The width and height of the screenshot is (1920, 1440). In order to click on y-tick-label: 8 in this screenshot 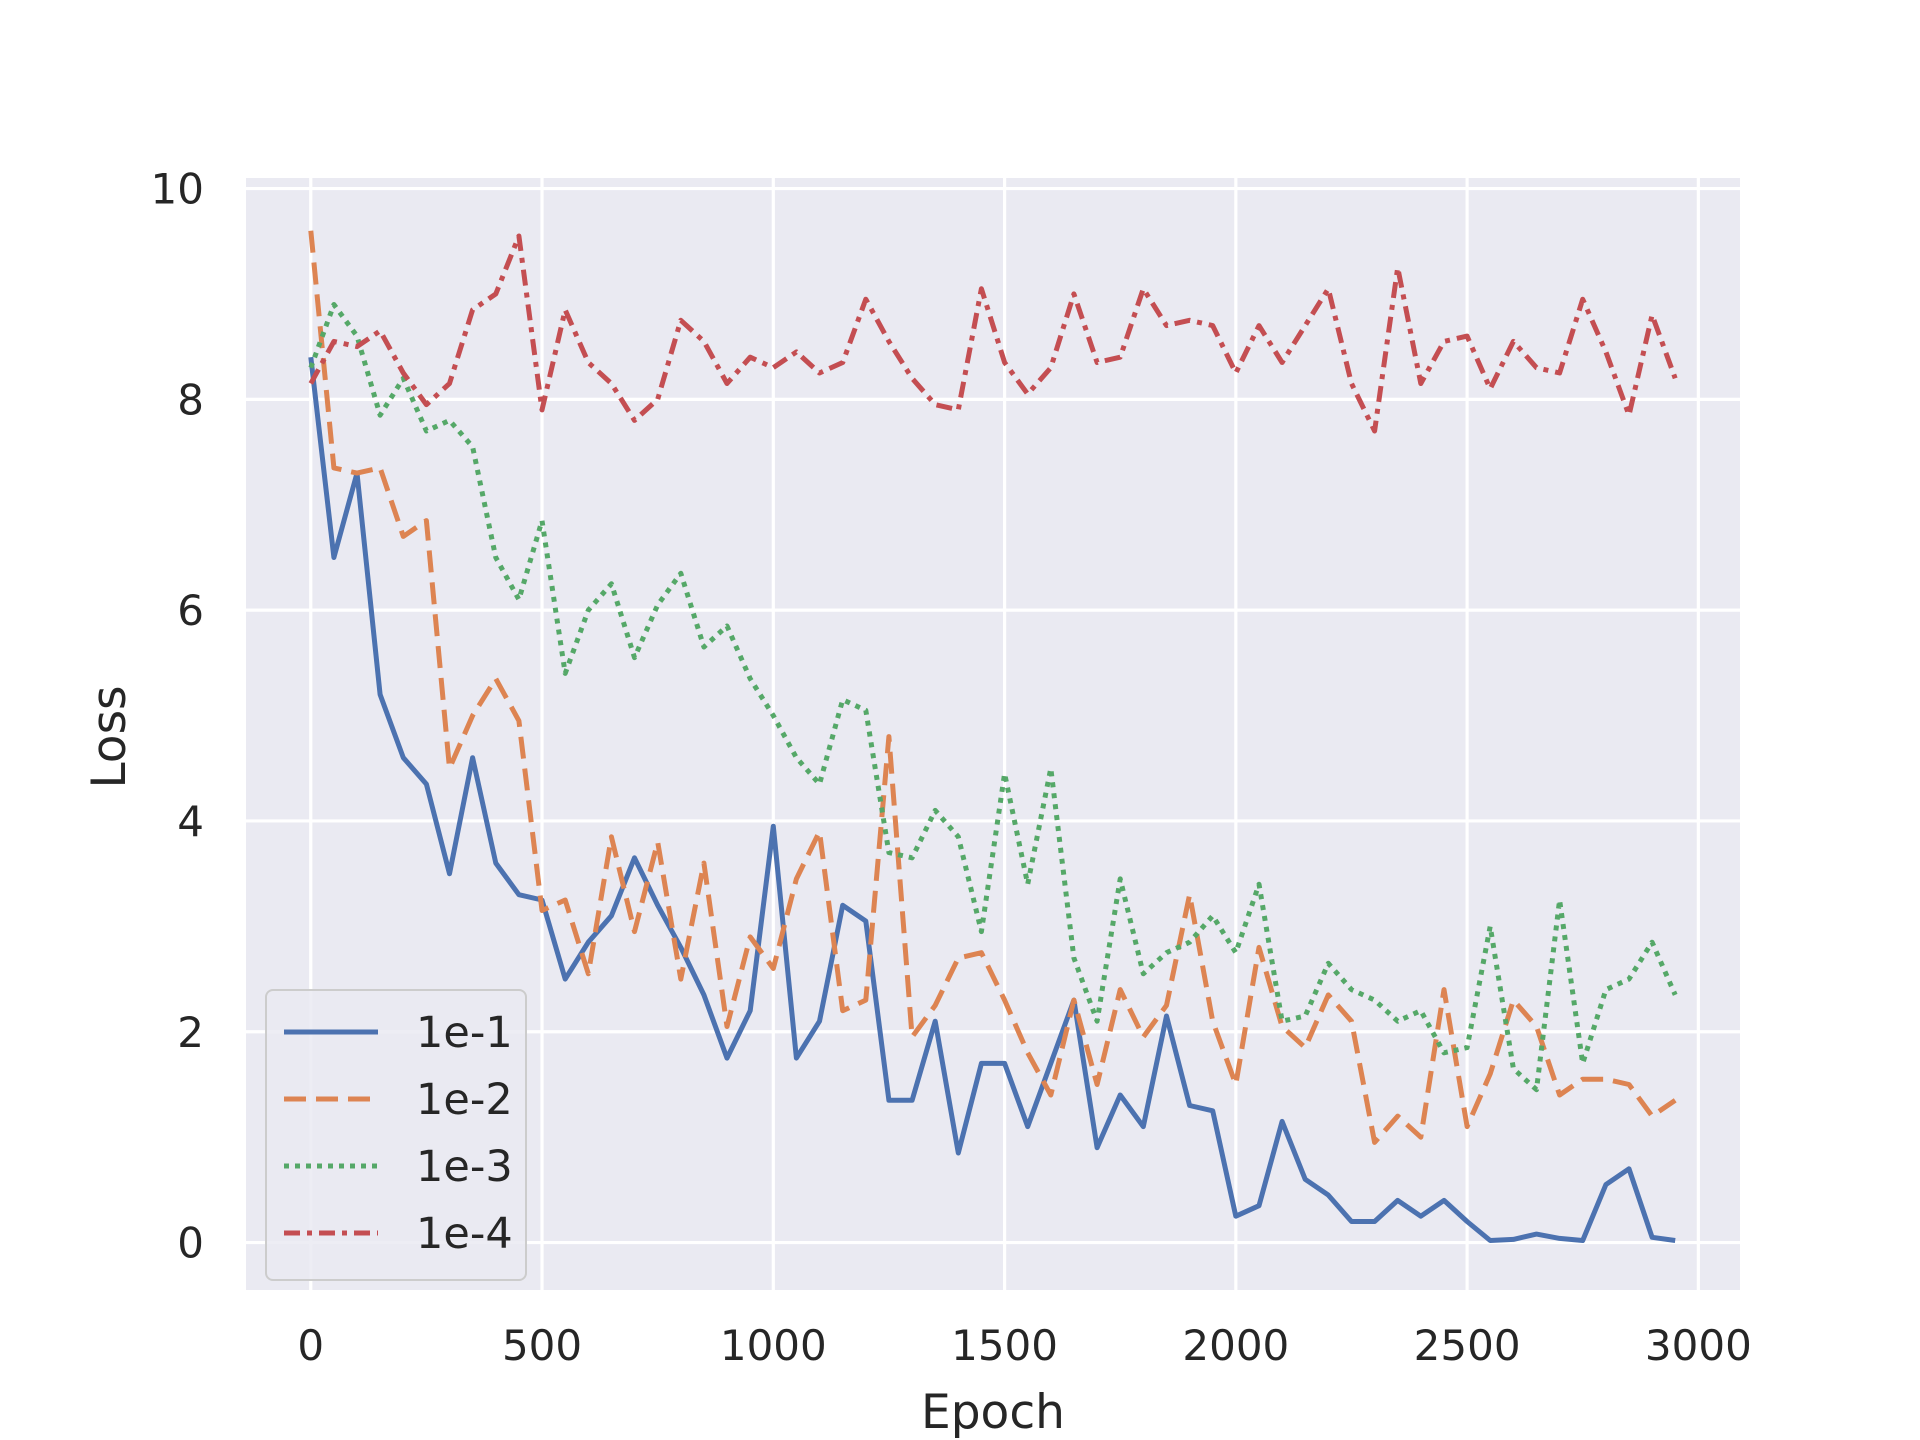, I will do `click(190, 399)`.